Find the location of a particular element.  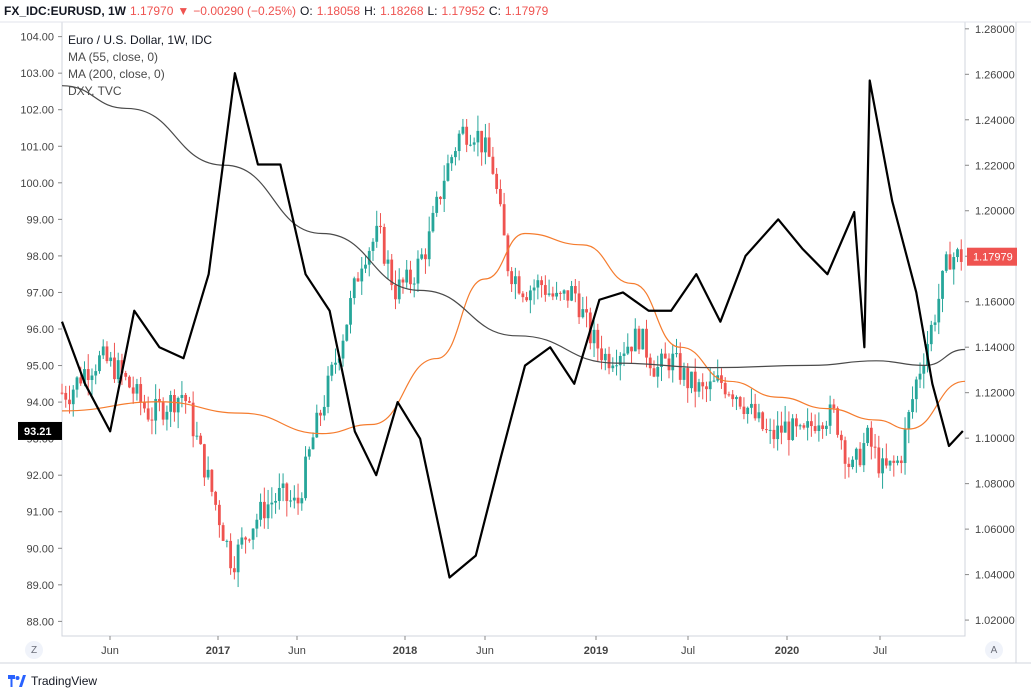

right-axis-label: 1.14000 is located at coordinates (995, 348).